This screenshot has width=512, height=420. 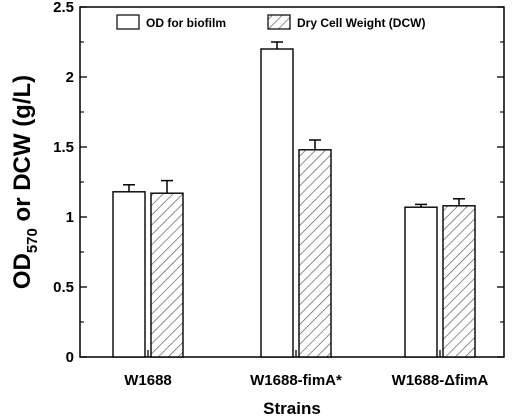 I want to click on error-bar-dcw-w1688-fima, so click(x=459, y=202).